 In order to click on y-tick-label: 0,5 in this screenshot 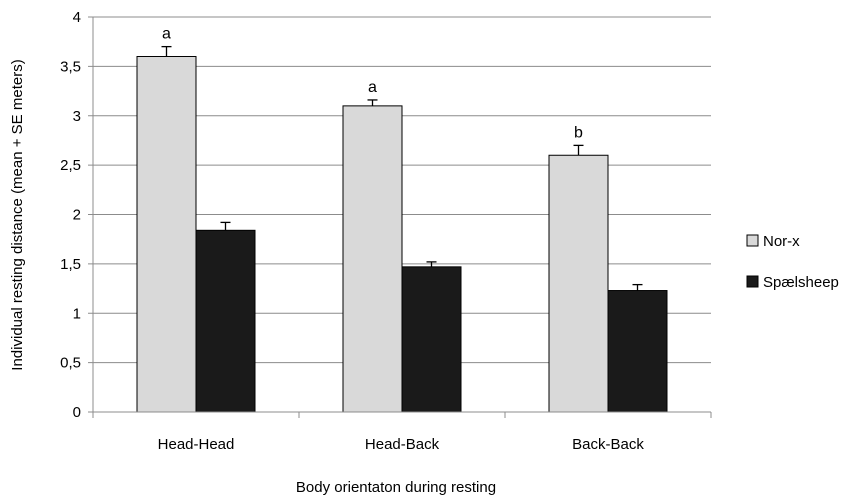, I will do `click(70, 363)`.